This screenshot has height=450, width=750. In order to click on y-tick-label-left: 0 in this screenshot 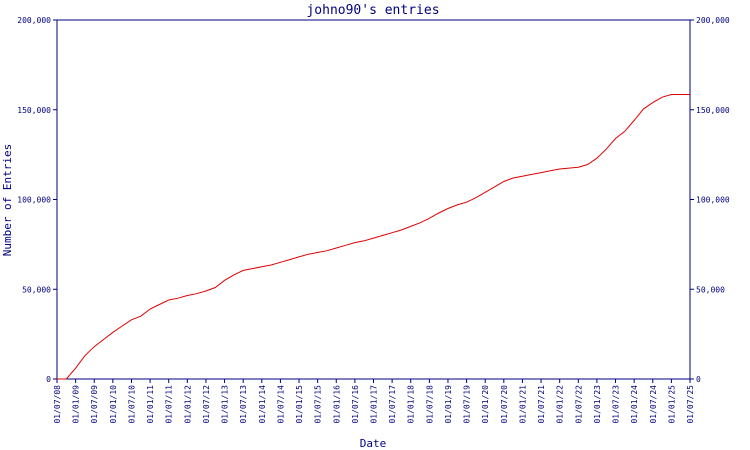, I will do `click(48, 379)`.